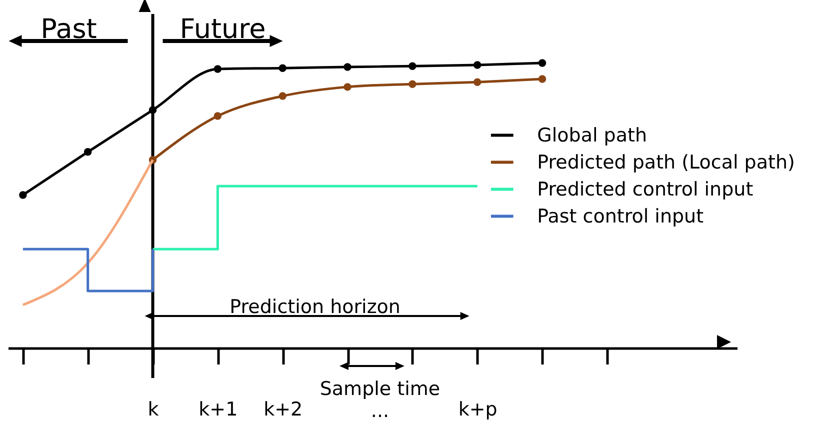 Image resolution: width=840 pixels, height=421 pixels. Describe the element at coordinates (592, 135) in the screenshot. I see `legend-label: Global path` at that location.